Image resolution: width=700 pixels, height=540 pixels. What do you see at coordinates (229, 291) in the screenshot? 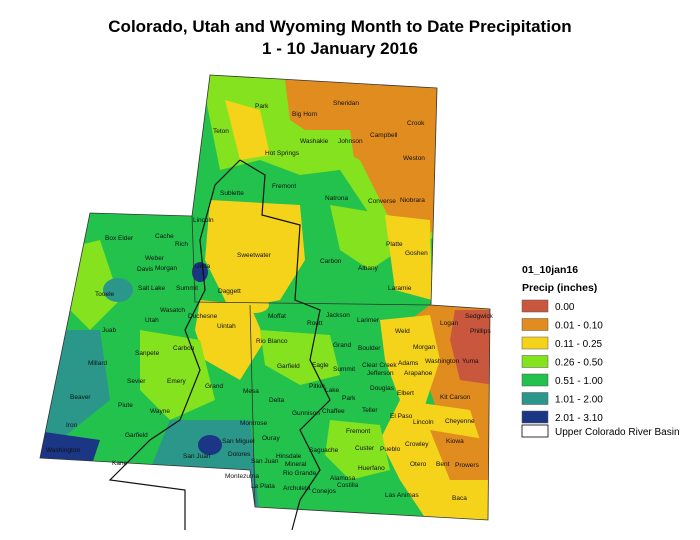
I see `county-label: Daggett` at bounding box center [229, 291].